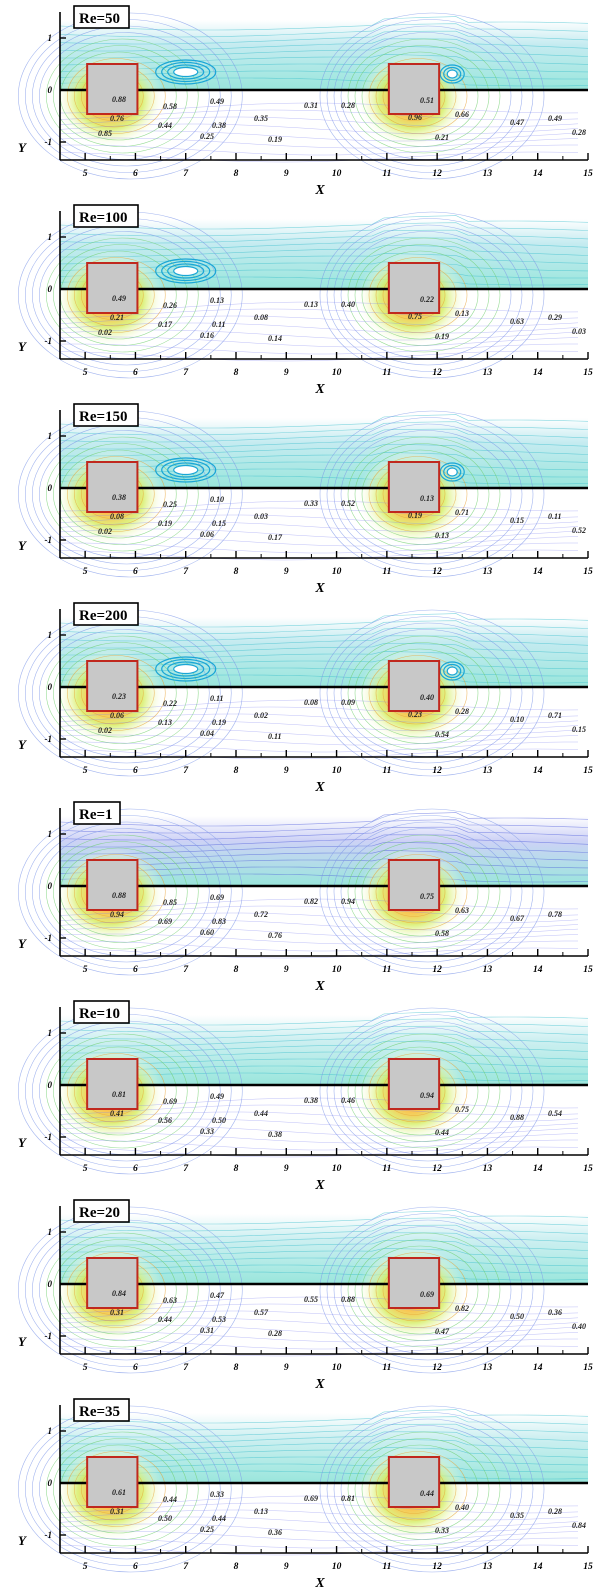 The width and height of the screenshot is (600, 1592). What do you see at coordinates (337, 373) in the screenshot?
I see `x-tick-label: 10` at bounding box center [337, 373].